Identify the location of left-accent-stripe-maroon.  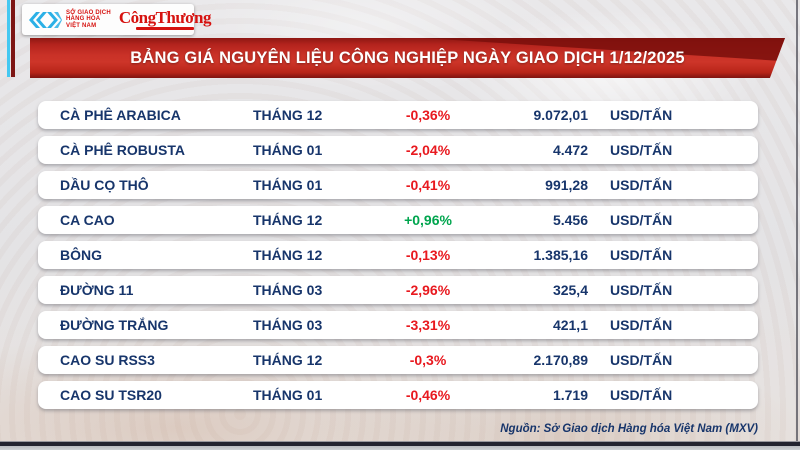
(13, 38).